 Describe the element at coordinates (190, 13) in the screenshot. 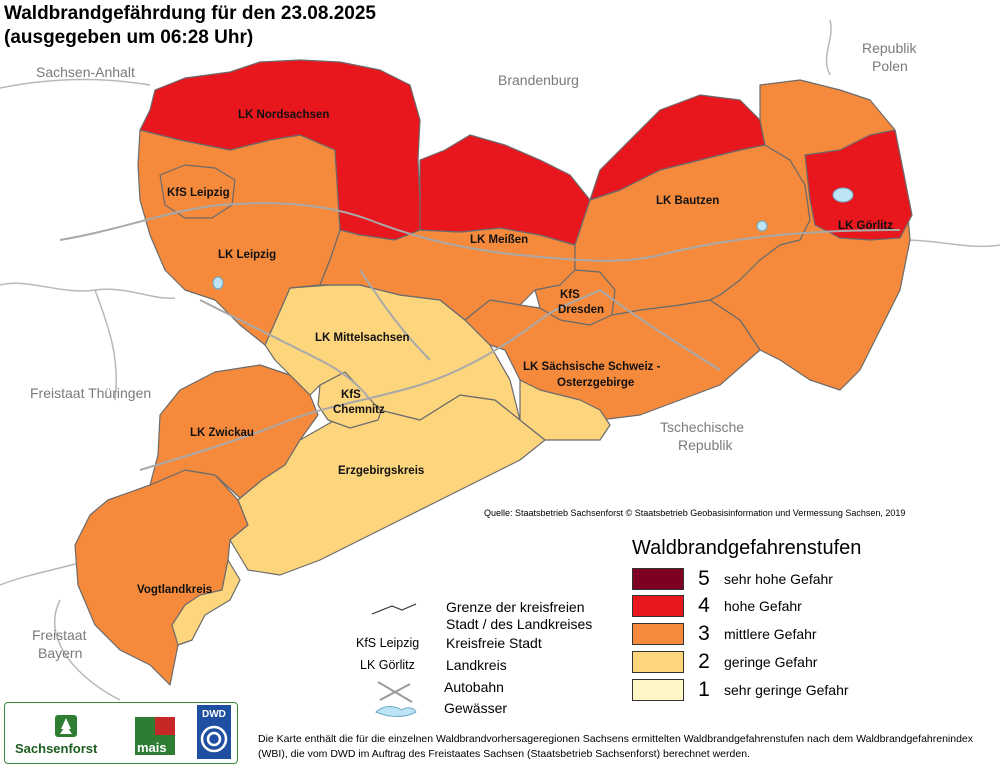

I see `map-title-line1: Waldbrandgefährdung für den 23.08.2025` at that location.